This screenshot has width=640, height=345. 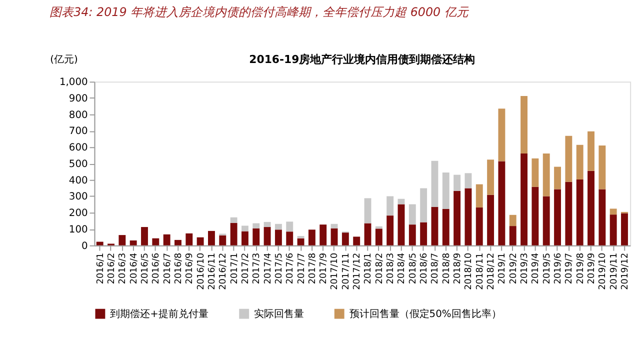 I want to click on x-tick-label: 2016/8, so click(x=179, y=268).